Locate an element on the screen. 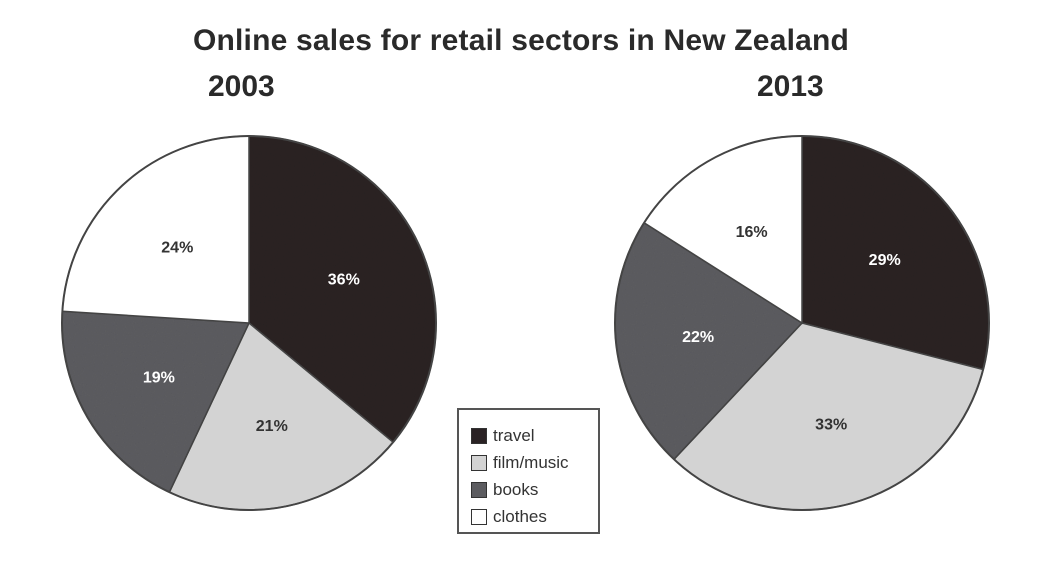 Image resolution: width=1042 pixels, height=575 pixels. pie-label-2013-film-music: 33% is located at coordinates (831, 425).